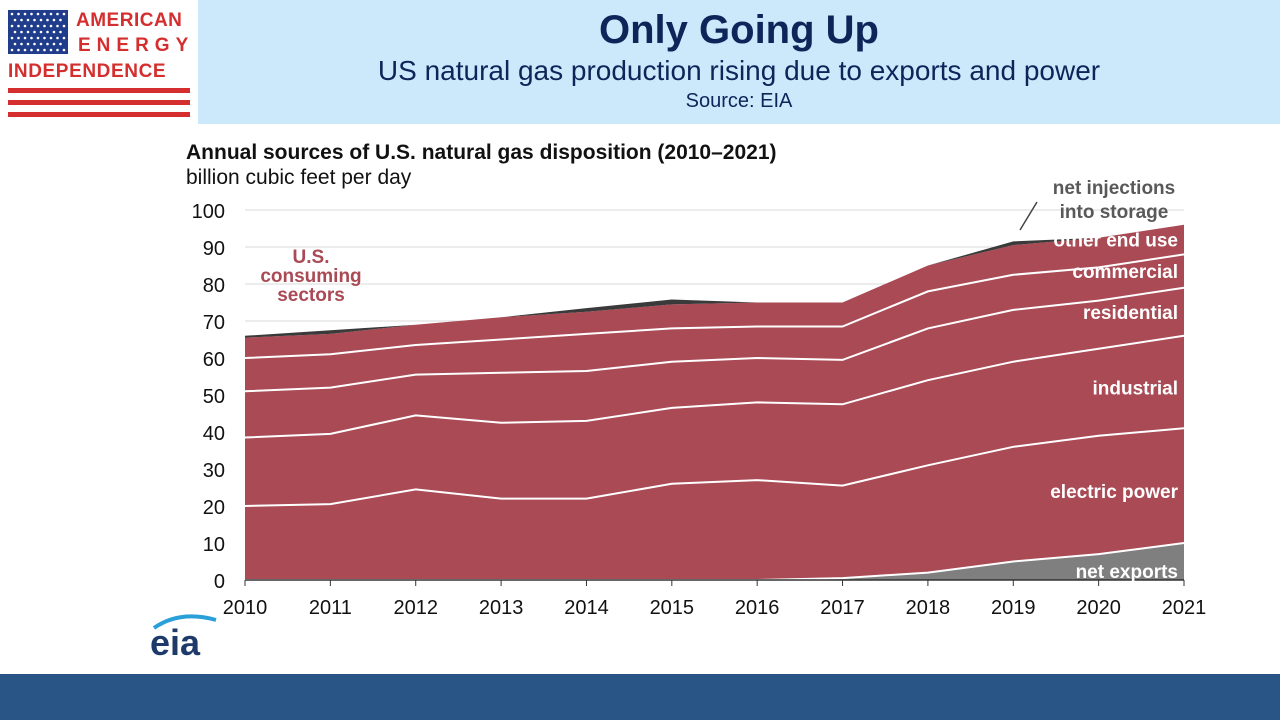 This screenshot has width=1280, height=720. I want to click on logo-text-independence: INDEPENDENCE, so click(87, 71).